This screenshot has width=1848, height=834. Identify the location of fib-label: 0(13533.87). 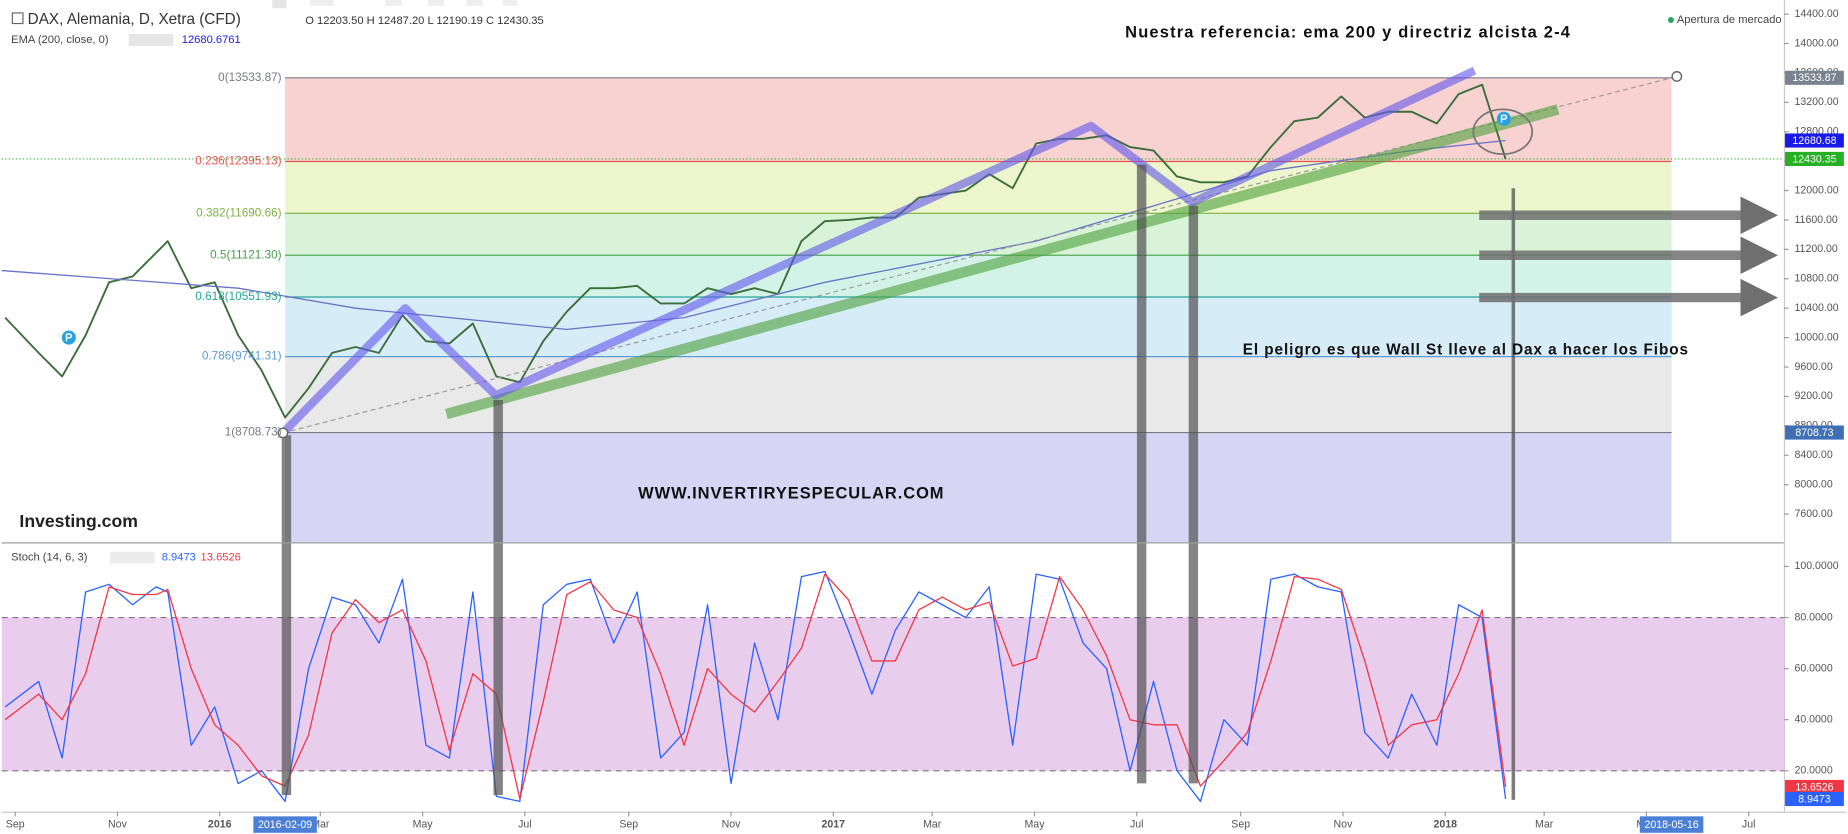
(249, 77).